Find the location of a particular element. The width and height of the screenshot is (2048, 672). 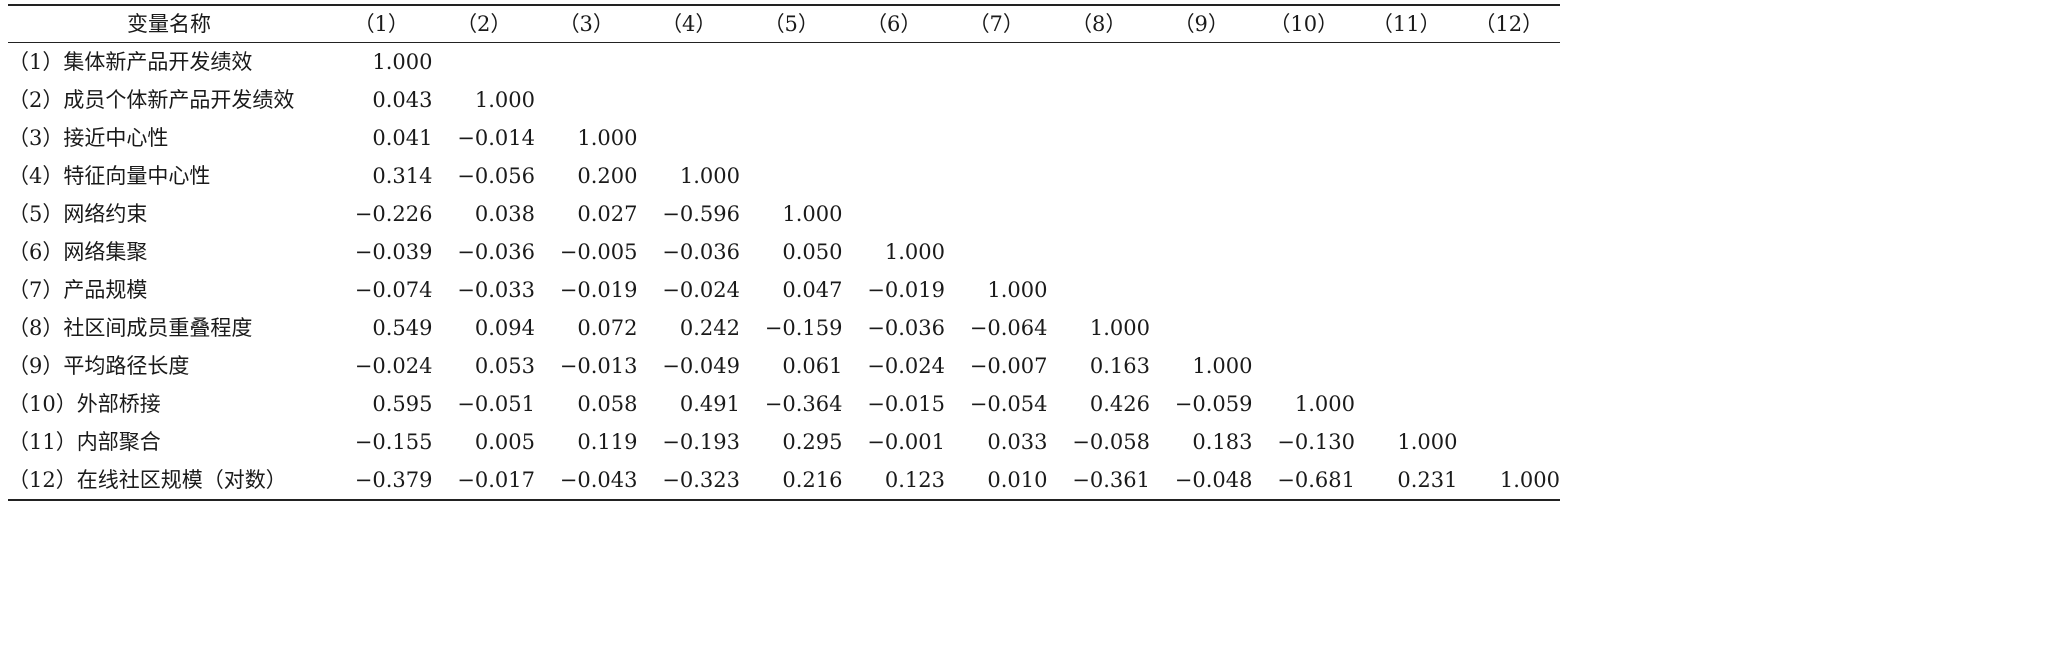

table-row: （2）成员个体新产品开发绩效 0.043 1.000 is located at coordinates (784, 100).